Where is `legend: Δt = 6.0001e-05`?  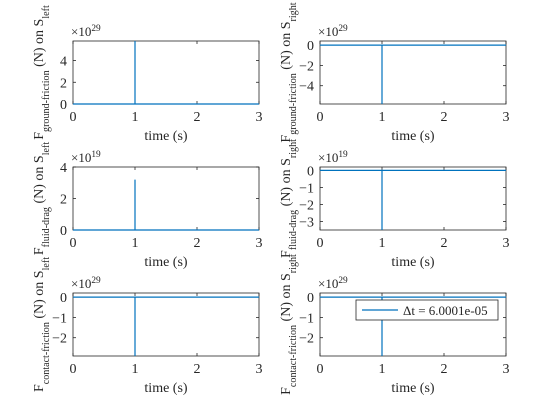
legend: Δt = 6.0001e-05 is located at coordinates (427, 310).